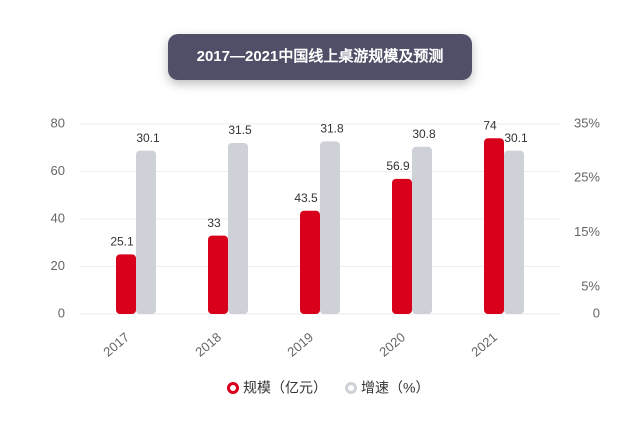  What do you see at coordinates (285, 388) in the screenshot?
I see `legend-label: 规模（亿元）` at bounding box center [285, 388].